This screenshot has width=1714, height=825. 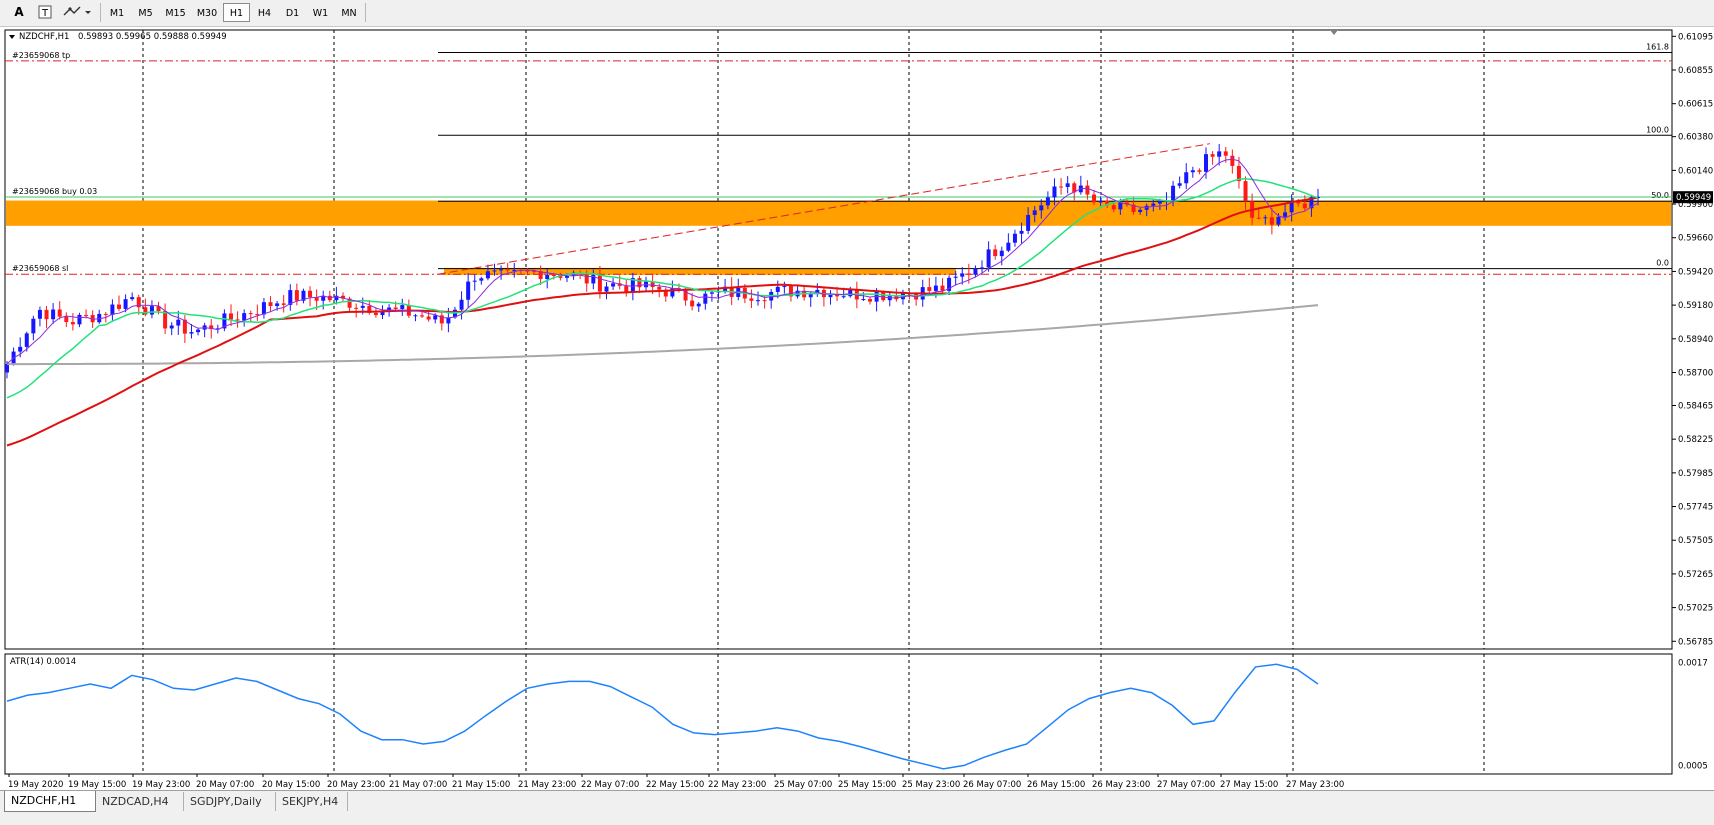 I want to click on timeframe-w1-button: W1, so click(x=320, y=13).